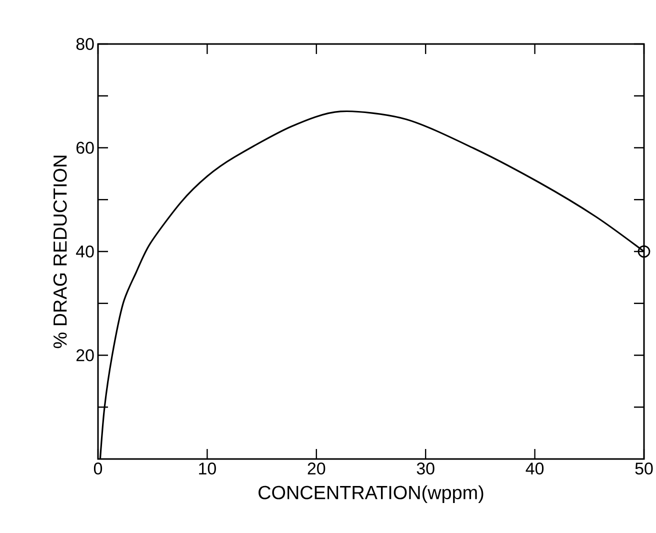 The height and width of the screenshot is (533, 656). I want to click on y-tick-label: 80, so click(85, 44).